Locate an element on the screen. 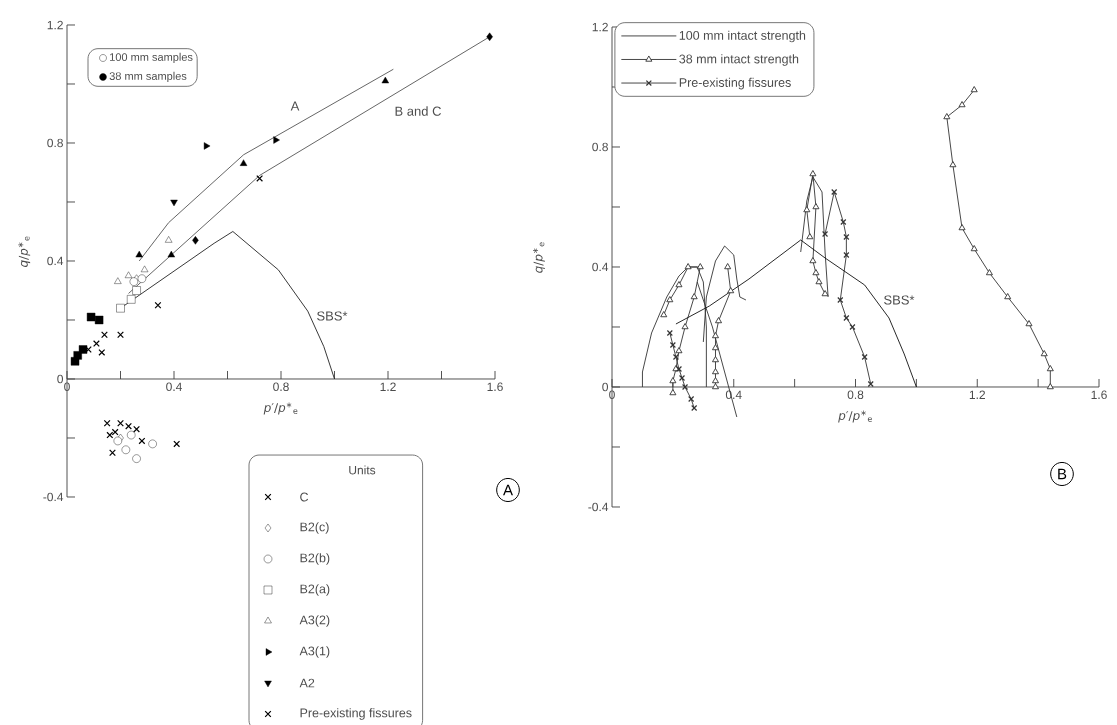 This screenshot has height=725, width=1117. y-tick-label: 0 is located at coordinates (60, 379).